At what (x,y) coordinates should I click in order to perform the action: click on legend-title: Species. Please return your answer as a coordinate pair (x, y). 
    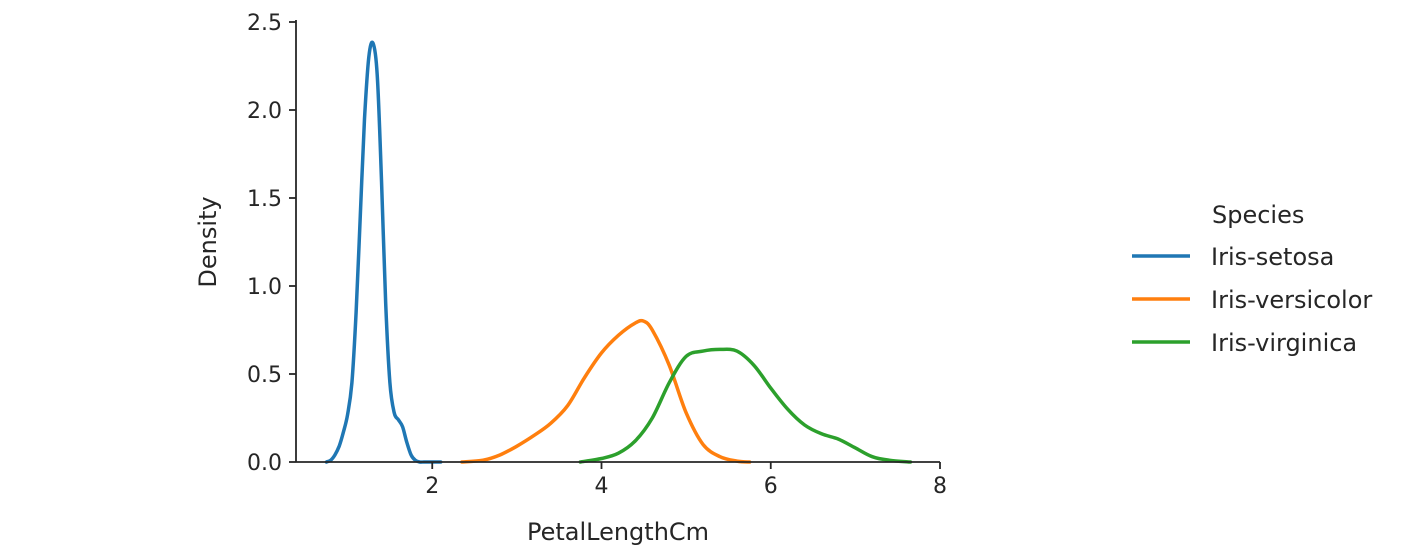
    Looking at the image, I should click on (1258, 215).